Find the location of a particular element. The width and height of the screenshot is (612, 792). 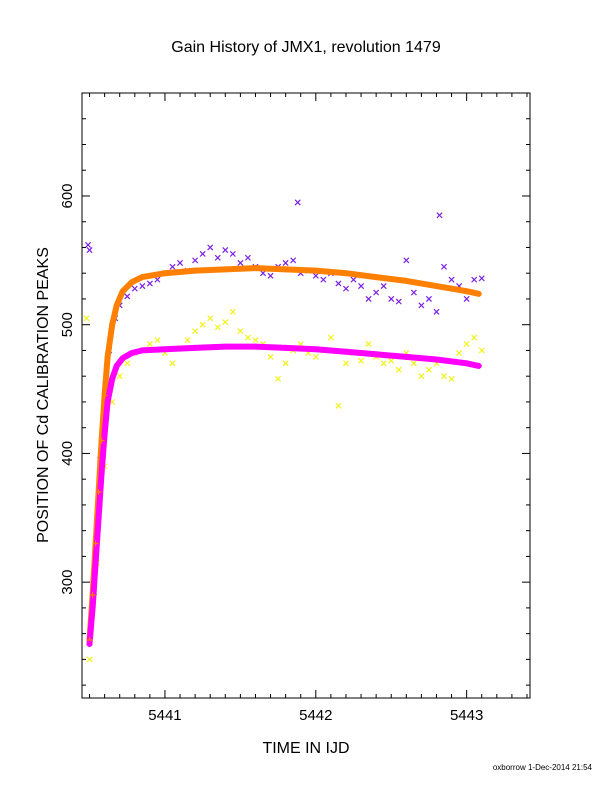

chart-title: Gain History of JMX1, revolution 1479 is located at coordinates (306, 47).